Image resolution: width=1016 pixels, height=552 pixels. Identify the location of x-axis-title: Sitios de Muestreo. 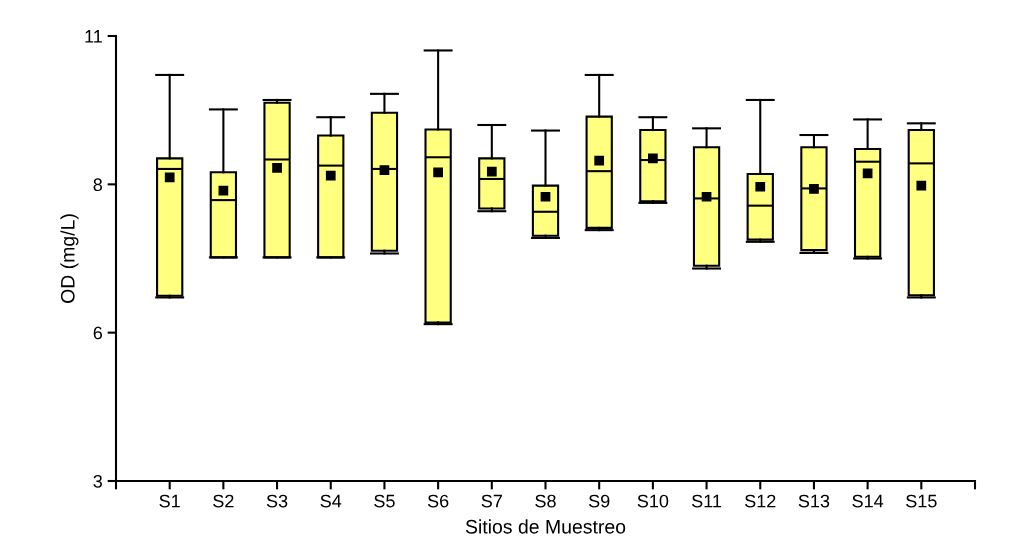
(545, 526).